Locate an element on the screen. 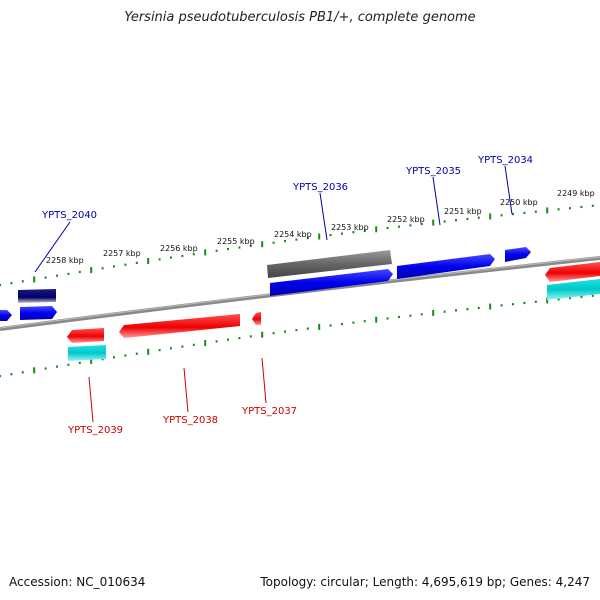  gene-label-ypts-2039: YPTS_2039 is located at coordinates (95, 430).